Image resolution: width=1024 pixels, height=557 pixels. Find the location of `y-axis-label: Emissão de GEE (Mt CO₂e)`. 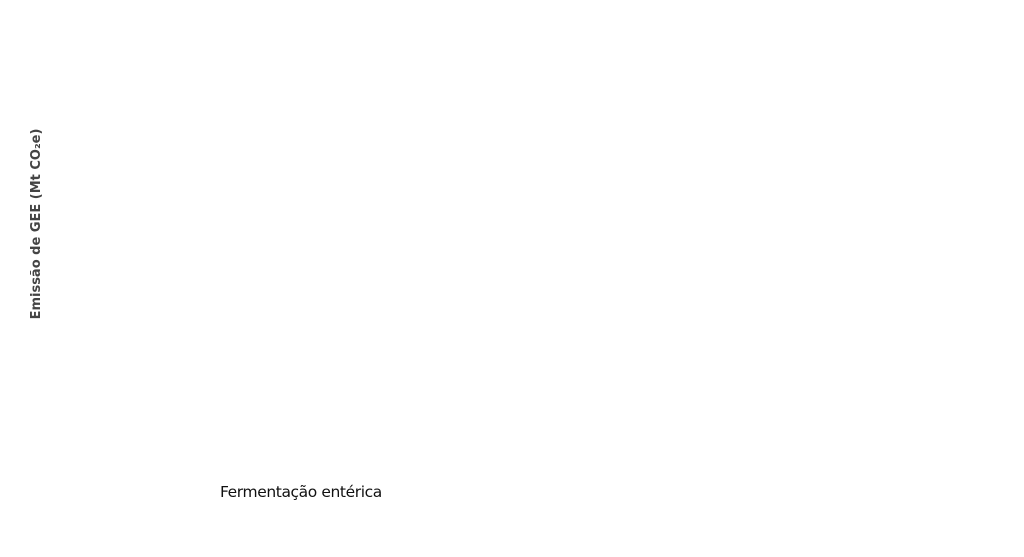

y-axis-label: Emissão de GEE (Mt CO₂e) is located at coordinates (36, 224).